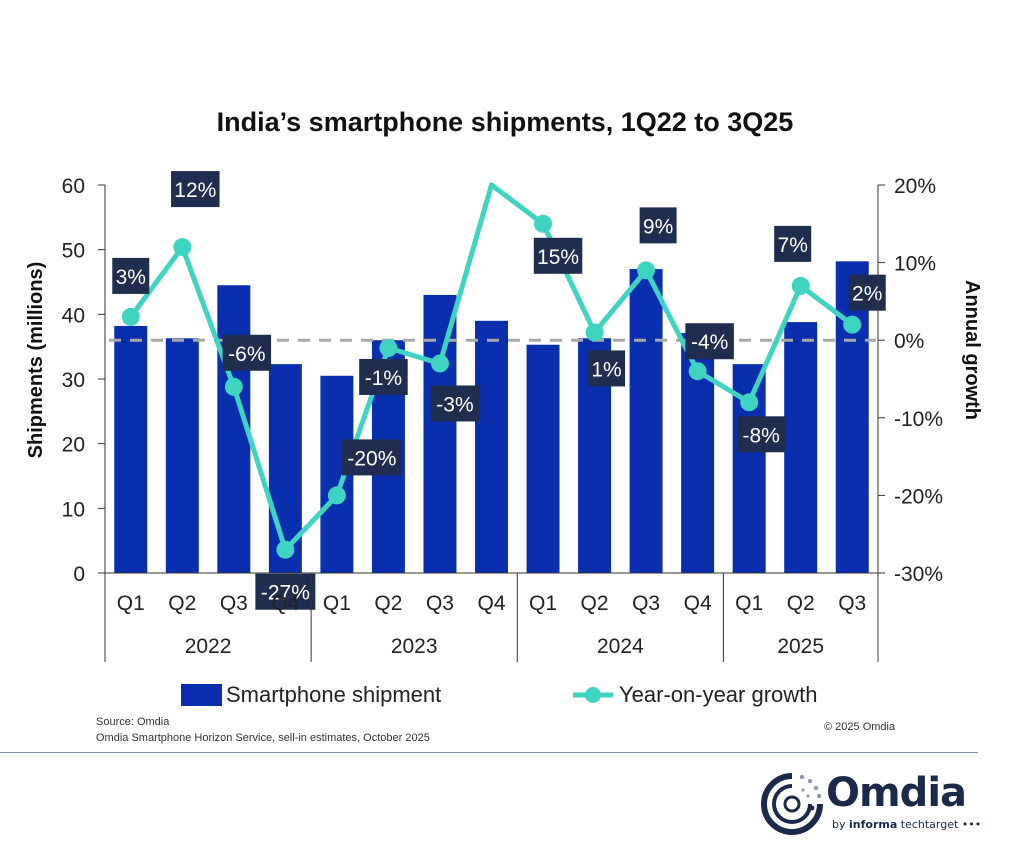  I want to click on tagline-informa: informa, so click(873, 824).